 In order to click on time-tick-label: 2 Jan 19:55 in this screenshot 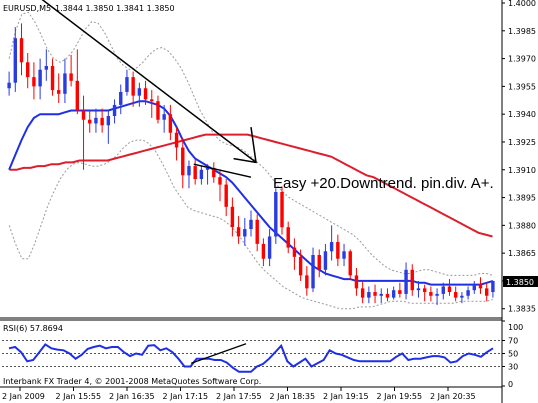, I will do `click(400, 396)`.